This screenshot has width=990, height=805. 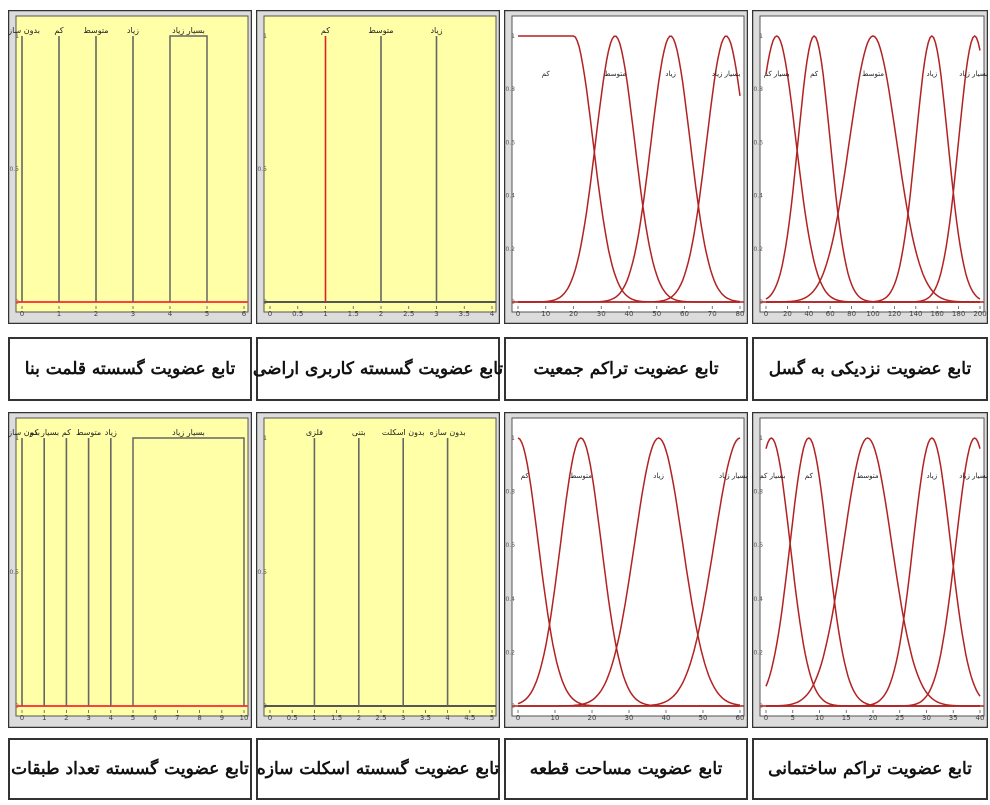 I want to click on y-tick-label: 0.2, so click(x=758, y=652).